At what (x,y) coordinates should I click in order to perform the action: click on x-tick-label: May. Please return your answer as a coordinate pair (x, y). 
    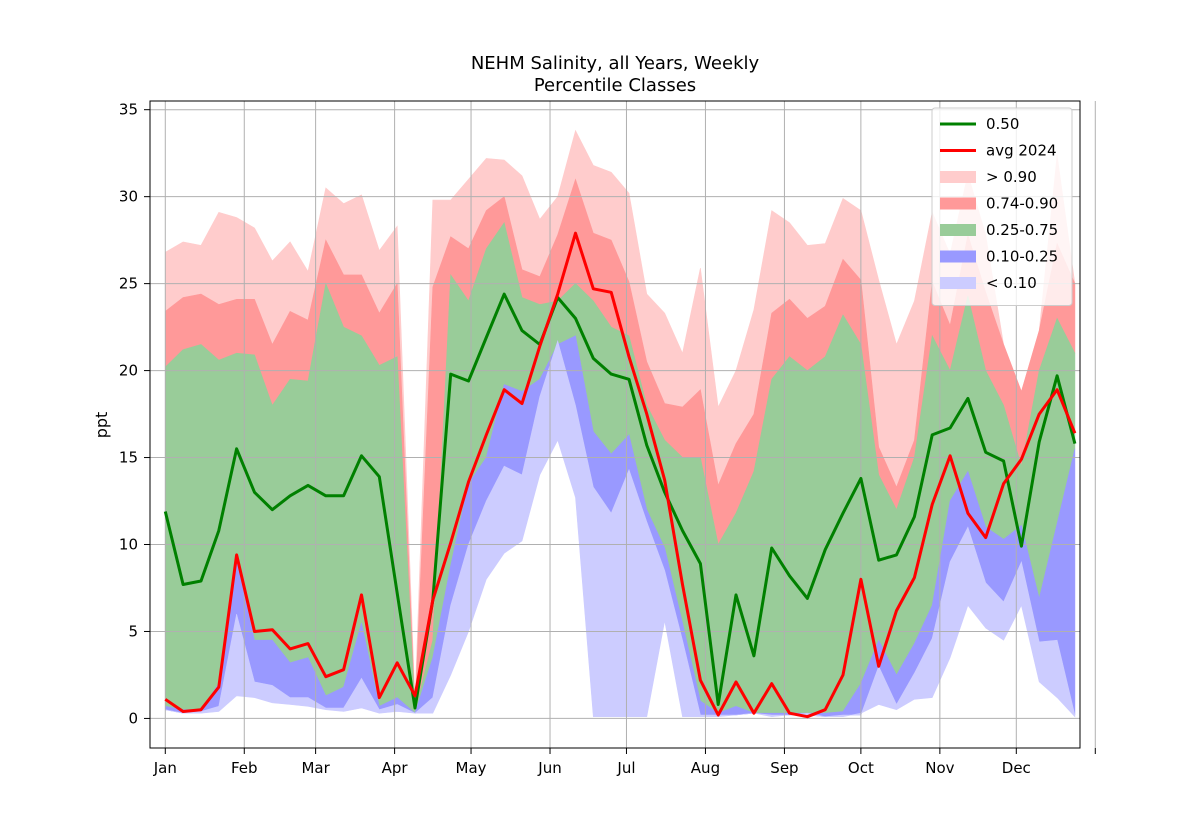
    Looking at the image, I should click on (471, 768).